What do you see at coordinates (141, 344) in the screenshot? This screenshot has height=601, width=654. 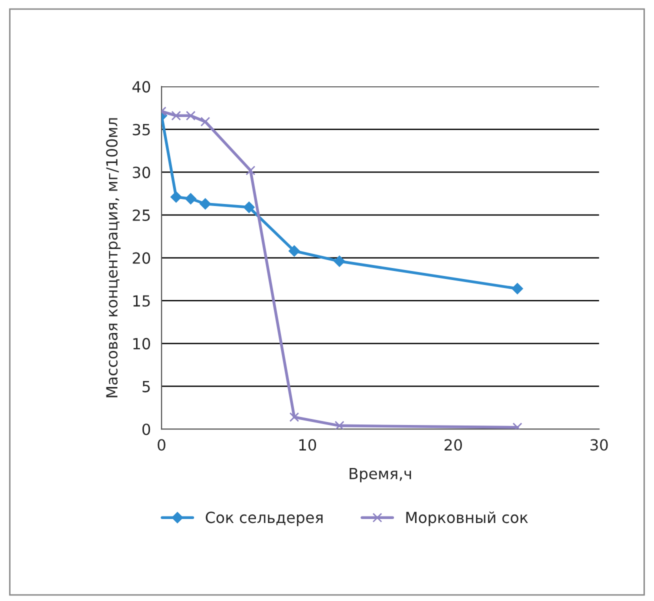 I see `y-tick-label: 10` at bounding box center [141, 344].